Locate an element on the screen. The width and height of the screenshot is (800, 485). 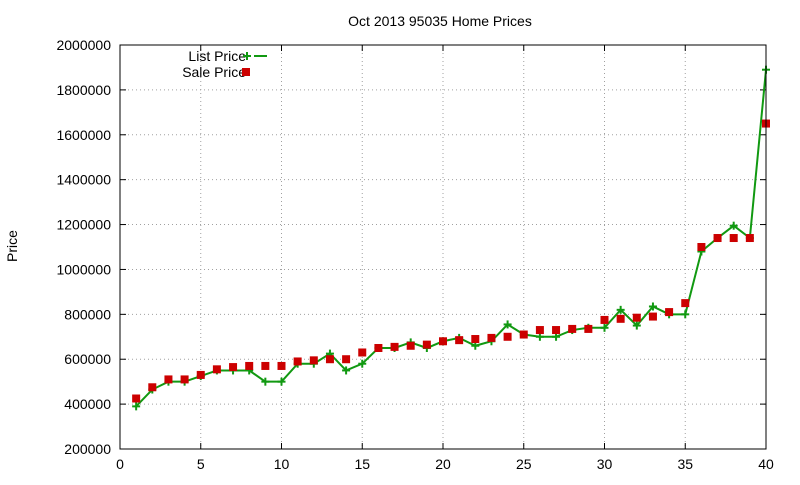
x-tick-label: 15 is located at coordinates (362, 464).